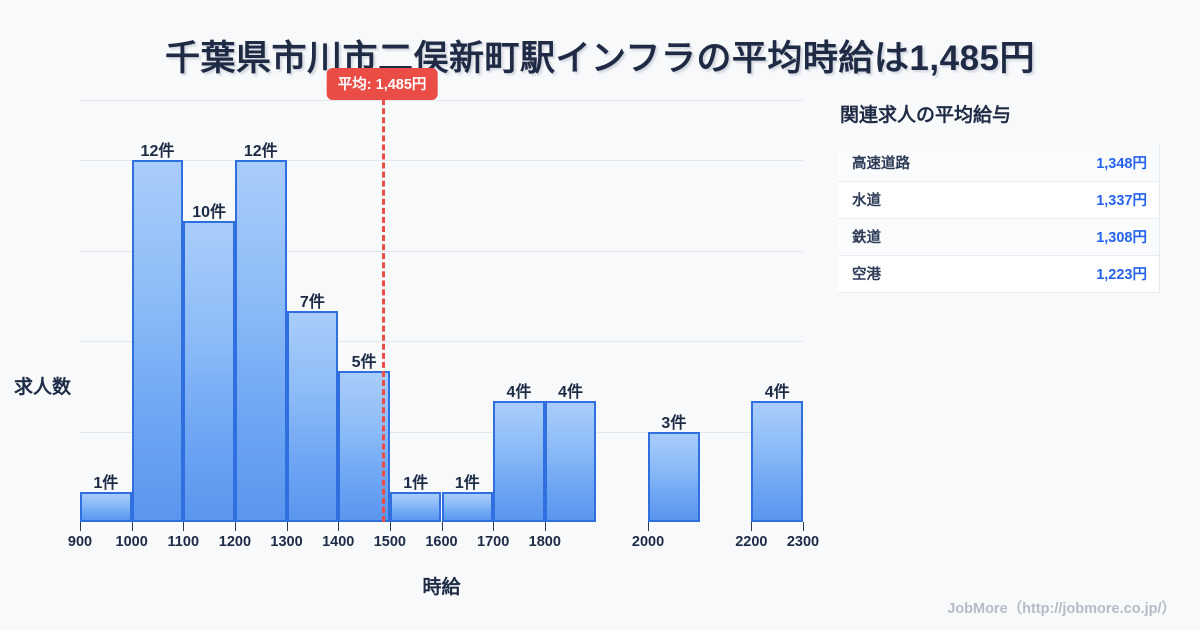  What do you see at coordinates (80, 542) in the screenshot?
I see `x-tick-label: 900` at bounding box center [80, 542].